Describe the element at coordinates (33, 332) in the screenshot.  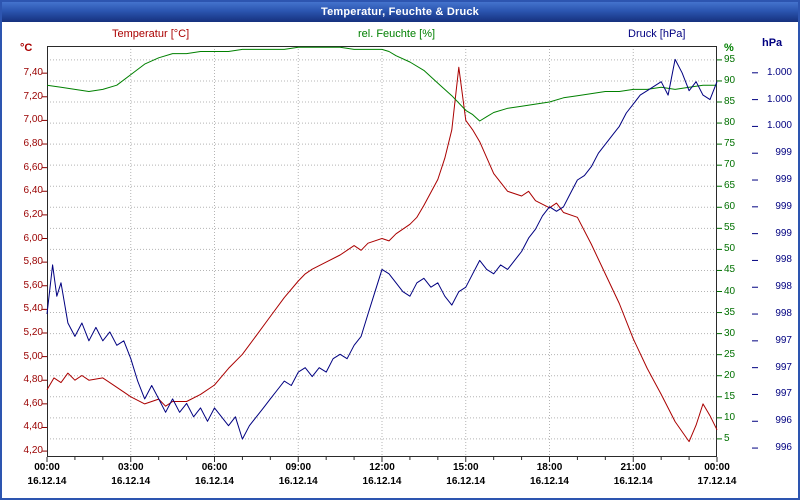
I see `temperature-axis-tick-label: 5,20` at that location.